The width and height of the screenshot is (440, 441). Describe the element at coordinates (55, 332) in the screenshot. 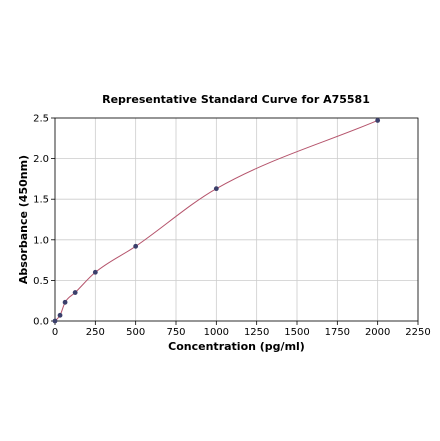

I see `x-tick-label: 0` at that location.